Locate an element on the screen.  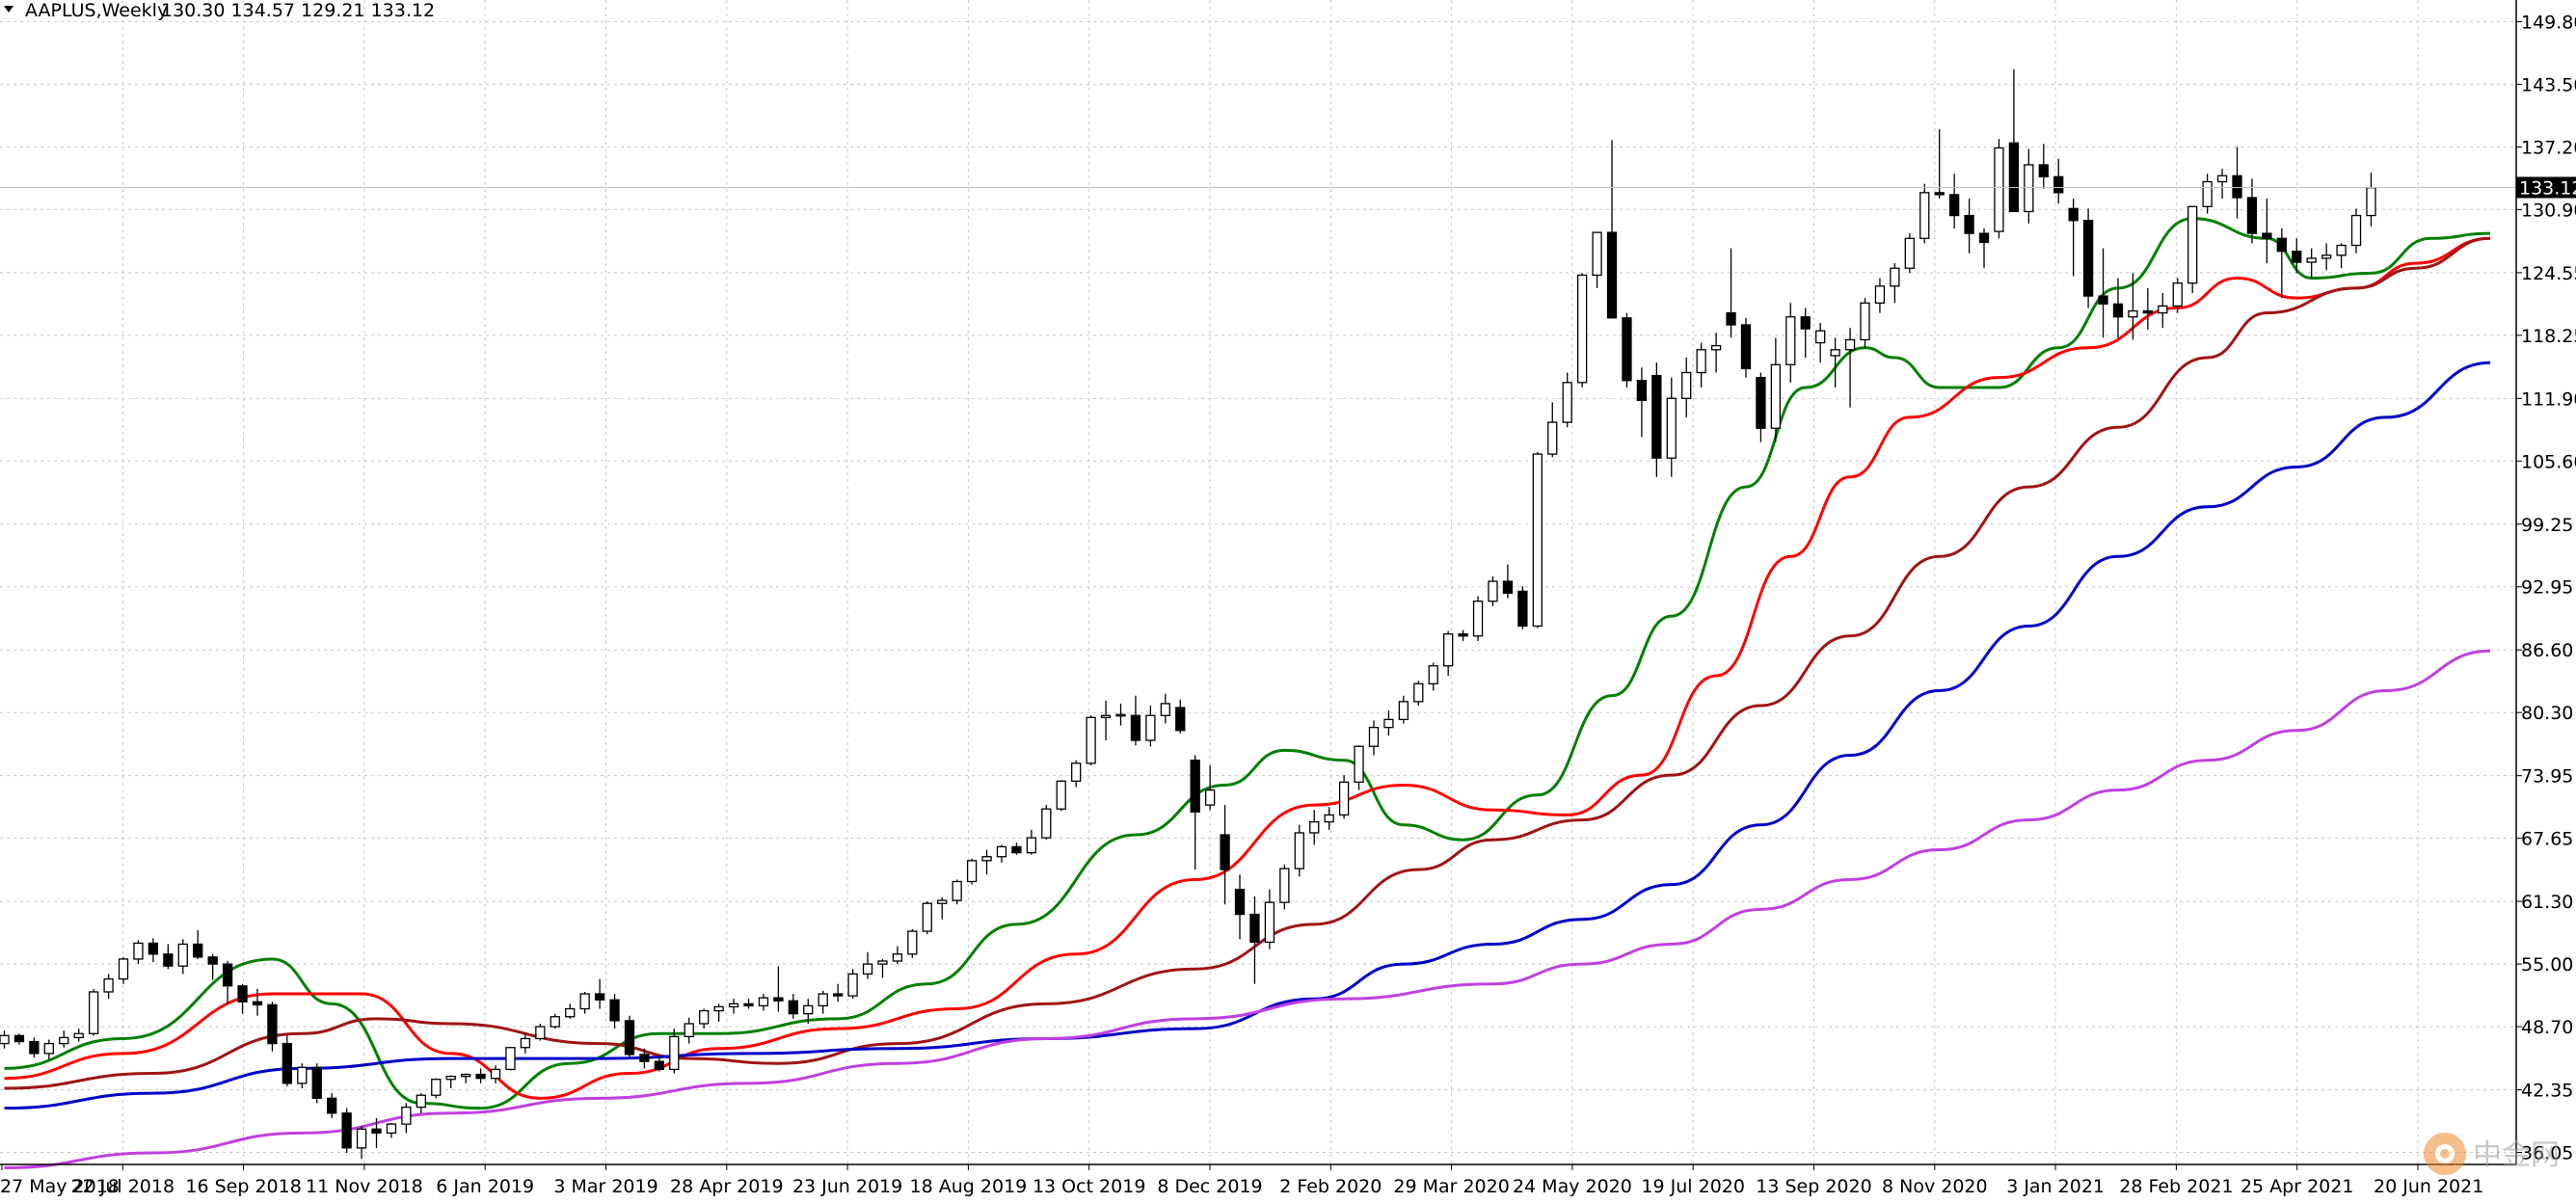
dropdown-triangle-icon is located at coordinates (8, 10).